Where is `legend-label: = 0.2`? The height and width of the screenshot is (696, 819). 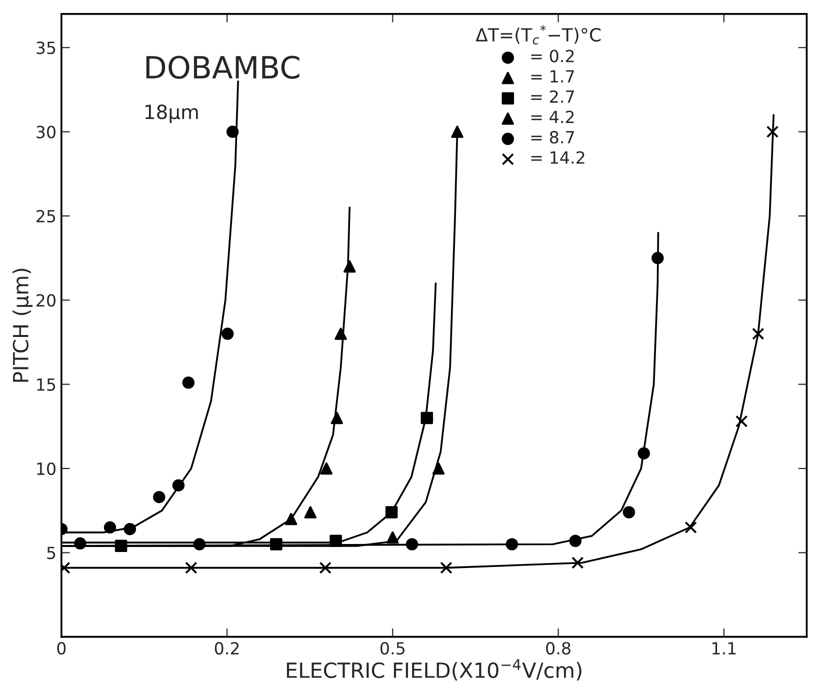
legend-label: = 0.2 is located at coordinates (552, 56).